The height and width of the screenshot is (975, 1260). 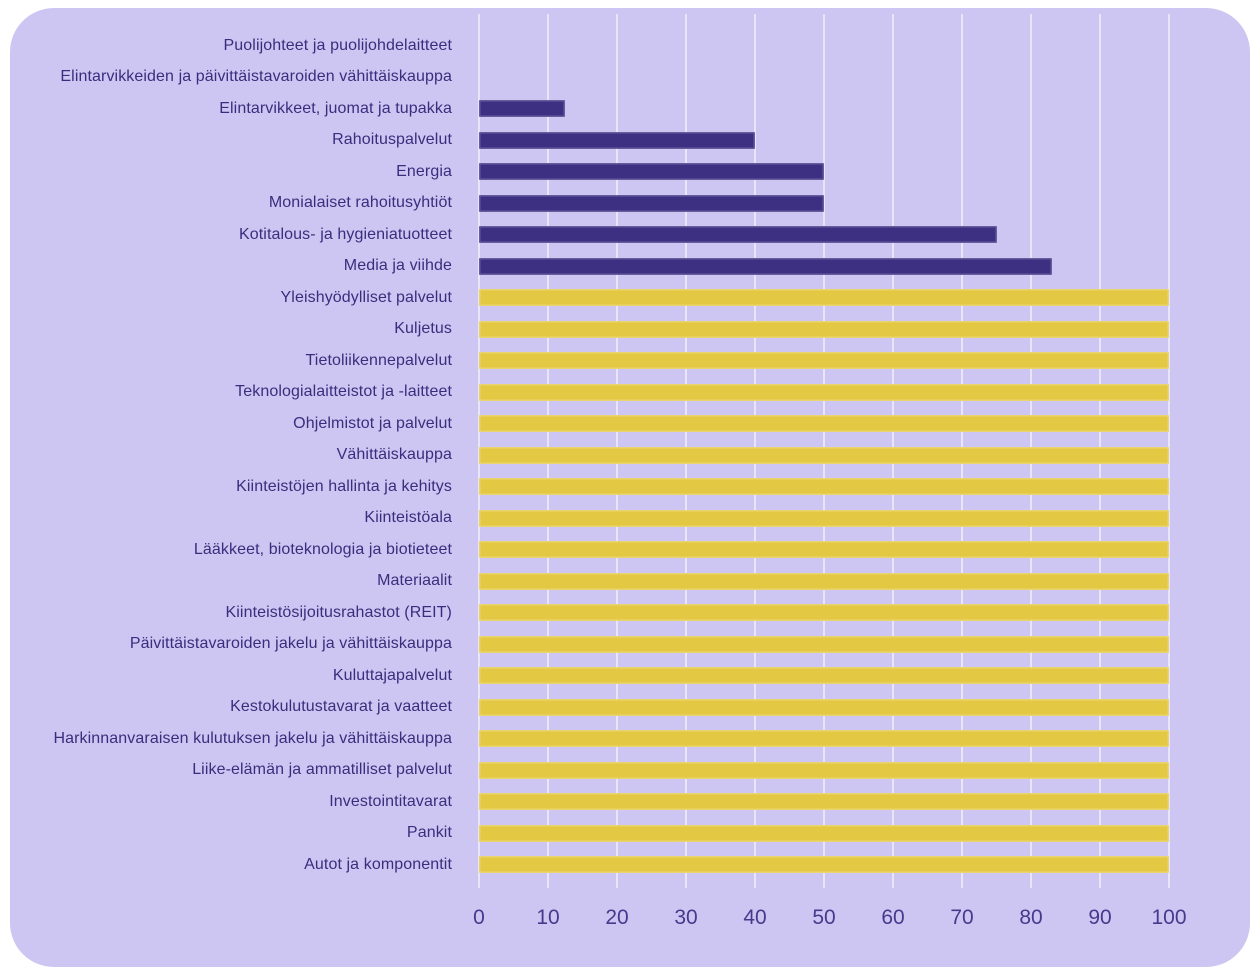 I want to click on x-tick-label: 60, so click(x=893, y=917).